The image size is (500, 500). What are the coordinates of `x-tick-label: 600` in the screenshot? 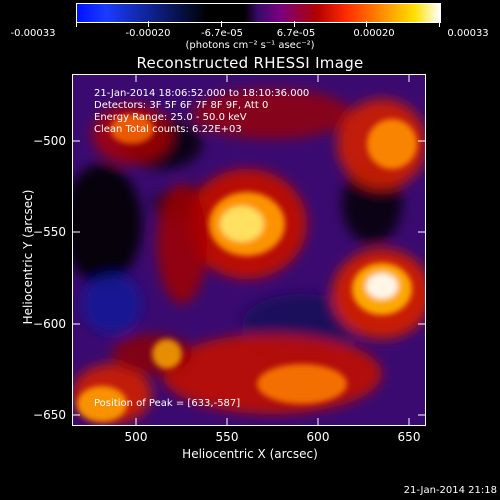 It's located at (318, 437).